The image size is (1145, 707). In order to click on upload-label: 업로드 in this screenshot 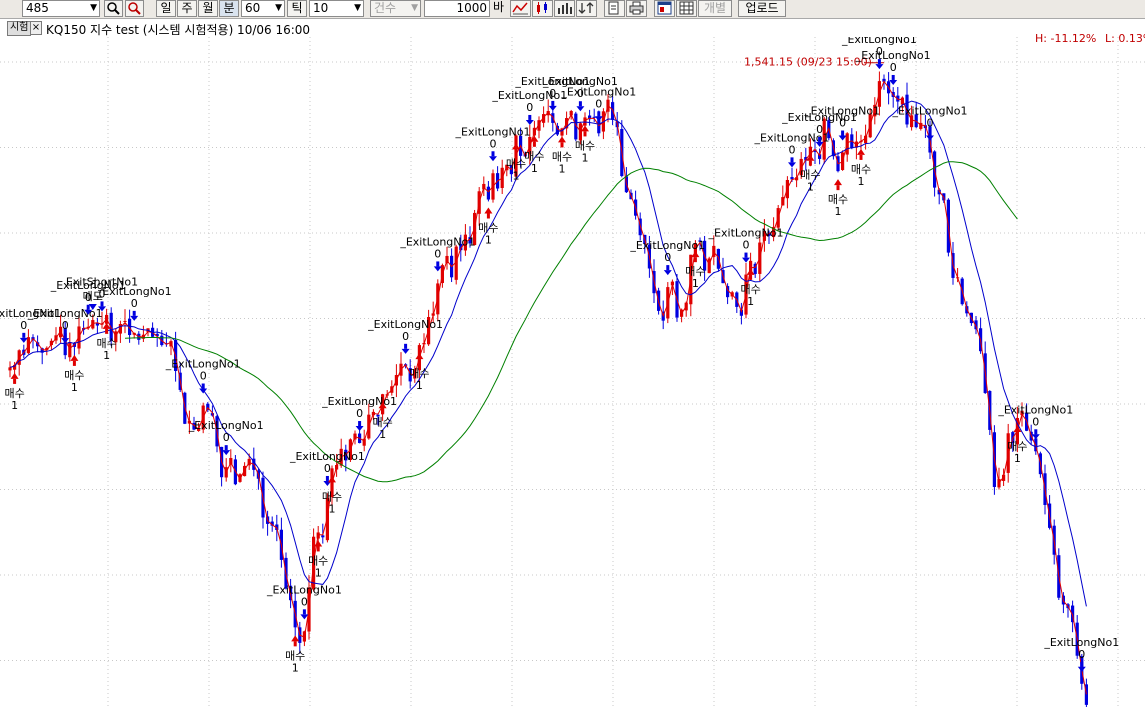, I will do `click(762, 8)`.